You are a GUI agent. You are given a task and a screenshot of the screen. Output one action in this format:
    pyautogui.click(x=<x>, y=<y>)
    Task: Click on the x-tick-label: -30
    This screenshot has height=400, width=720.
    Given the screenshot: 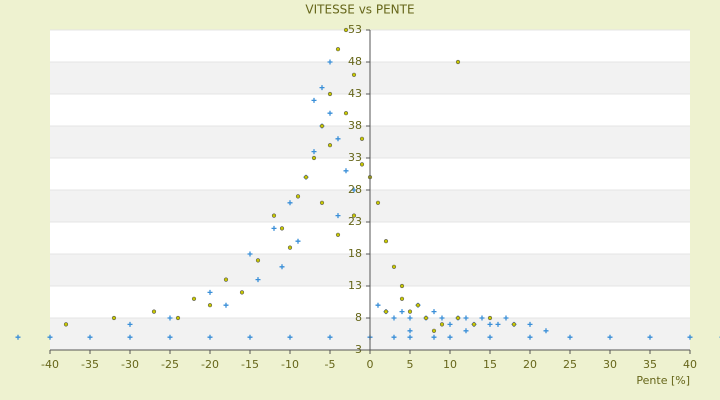 What is the action you would take?
    pyautogui.click(x=130, y=364)
    